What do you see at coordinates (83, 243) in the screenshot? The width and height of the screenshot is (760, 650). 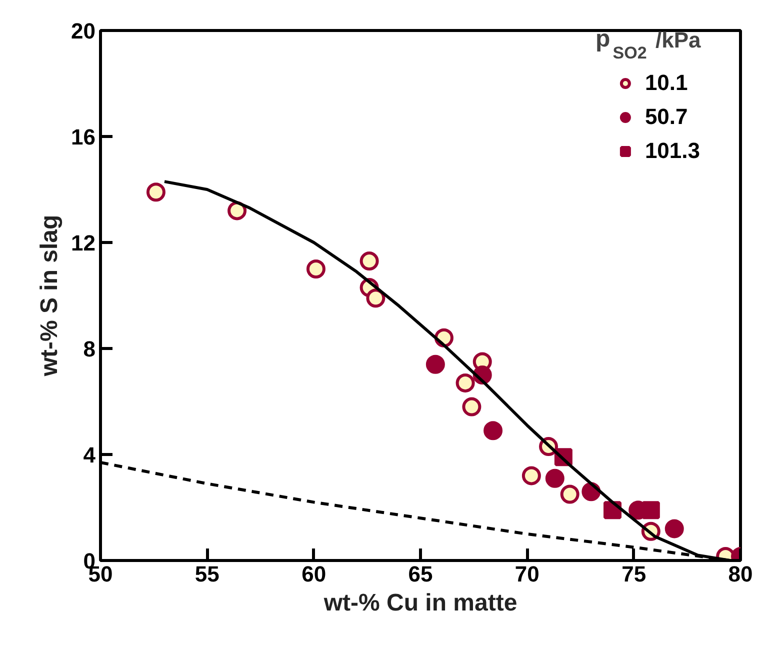 I see `y-tick-label: 12` at bounding box center [83, 243].